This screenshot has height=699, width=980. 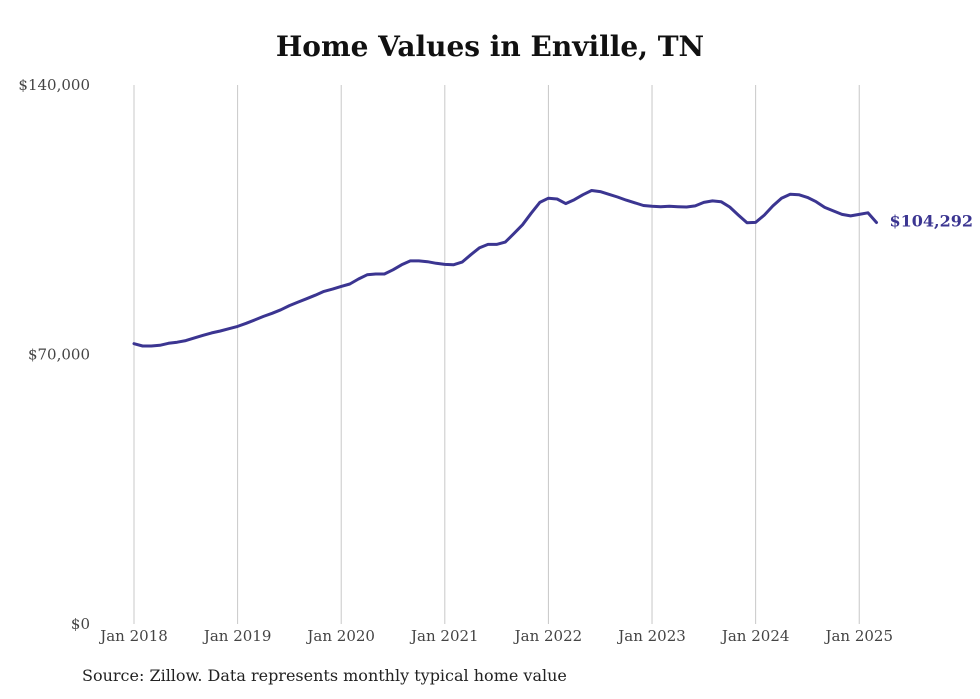 What do you see at coordinates (340, 636) in the screenshot?
I see `x-tick-label: Jan 2020` at bounding box center [340, 636].